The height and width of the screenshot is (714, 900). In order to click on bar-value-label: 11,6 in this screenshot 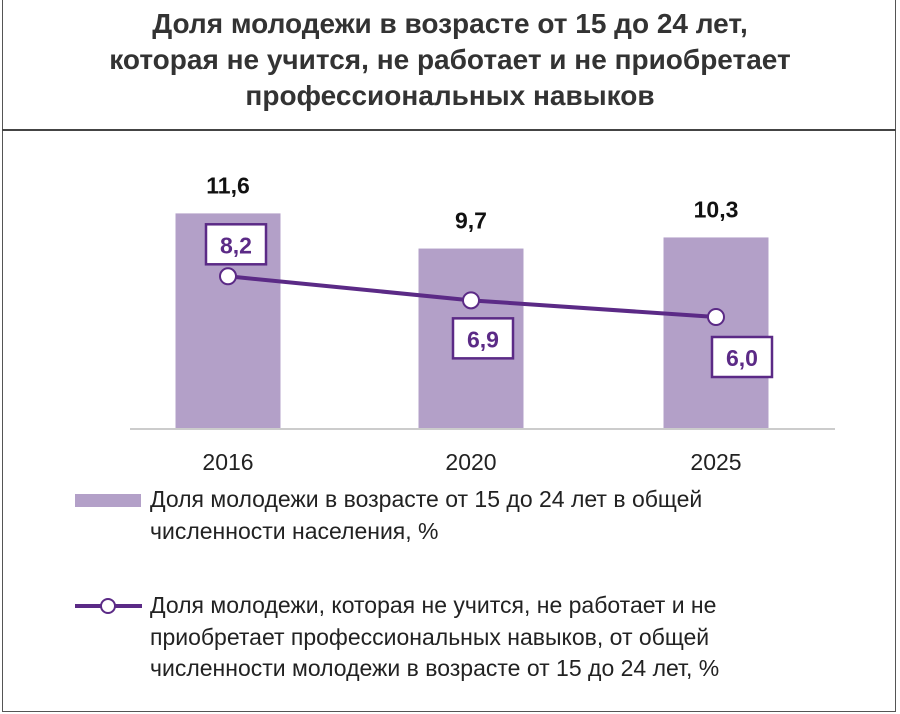, I will do `click(228, 185)`.